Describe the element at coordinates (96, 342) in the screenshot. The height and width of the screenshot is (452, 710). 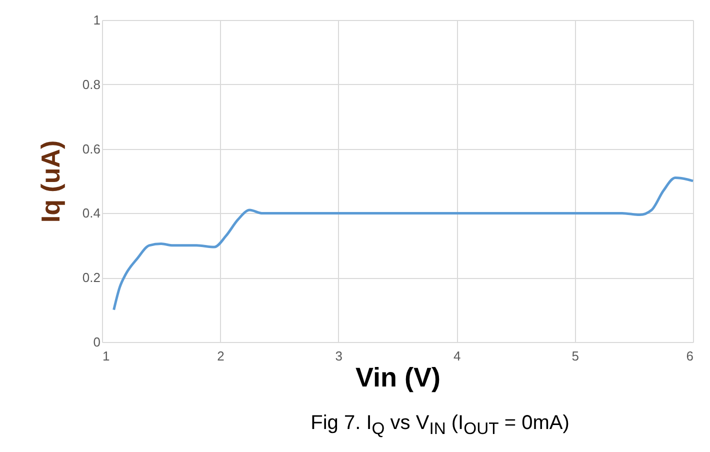
I see `y-tick-label: 0` at that location.